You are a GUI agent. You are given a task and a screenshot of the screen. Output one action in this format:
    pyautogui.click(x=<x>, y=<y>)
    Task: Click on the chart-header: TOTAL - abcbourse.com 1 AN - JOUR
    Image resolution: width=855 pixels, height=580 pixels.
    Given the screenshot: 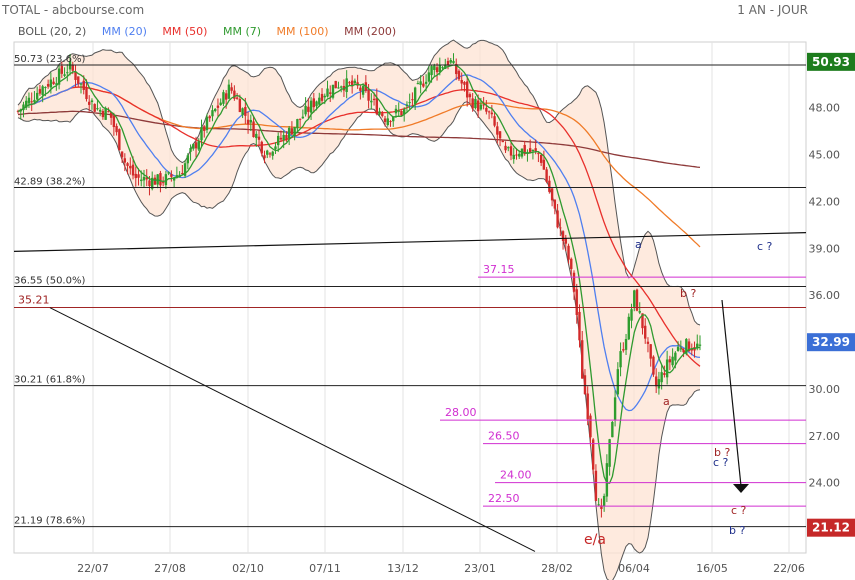 What is the action you would take?
    pyautogui.click(x=427, y=10)
    